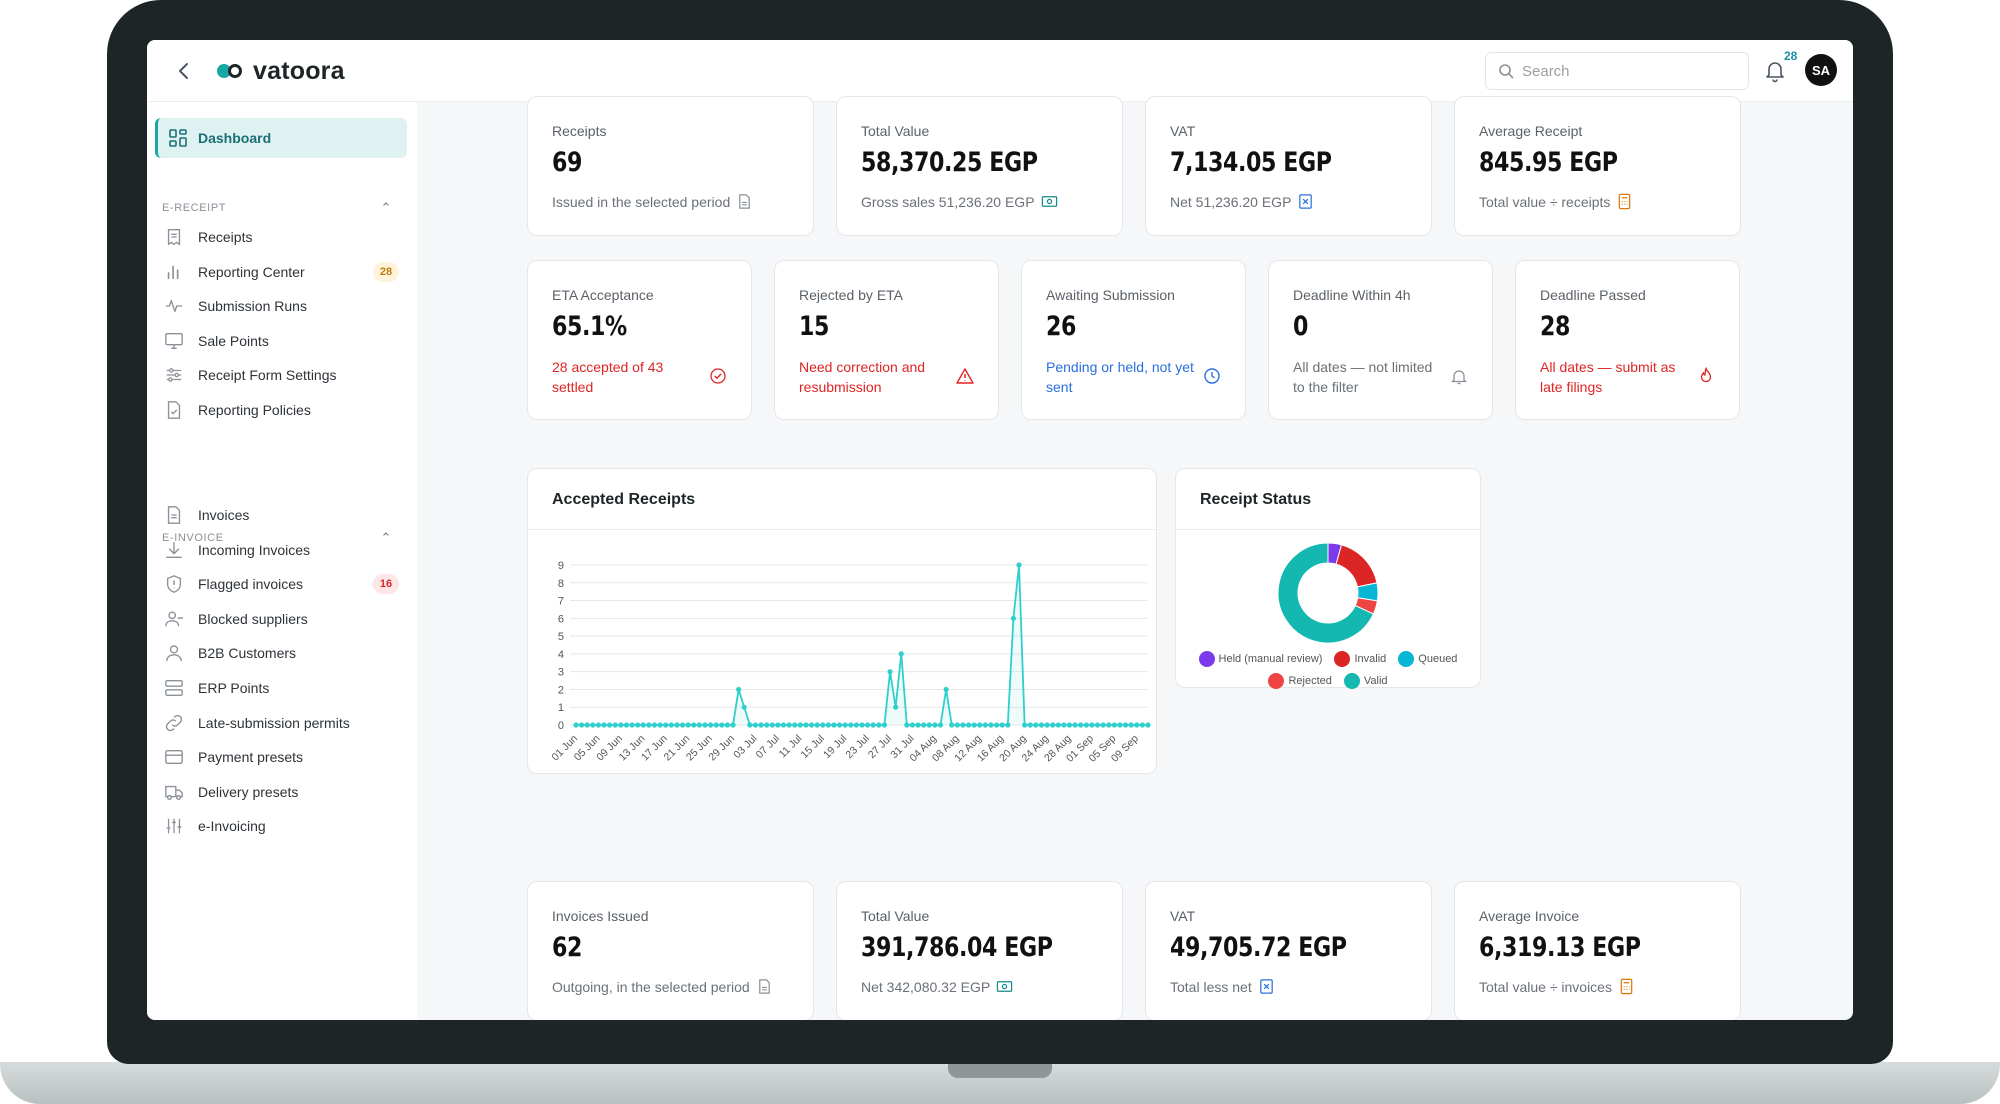 The image size is (2000, 1104). Describe the element at coordinates (285, 237) in the screenshot. I see `sidebar-item-receipts: Receipts` at that location.